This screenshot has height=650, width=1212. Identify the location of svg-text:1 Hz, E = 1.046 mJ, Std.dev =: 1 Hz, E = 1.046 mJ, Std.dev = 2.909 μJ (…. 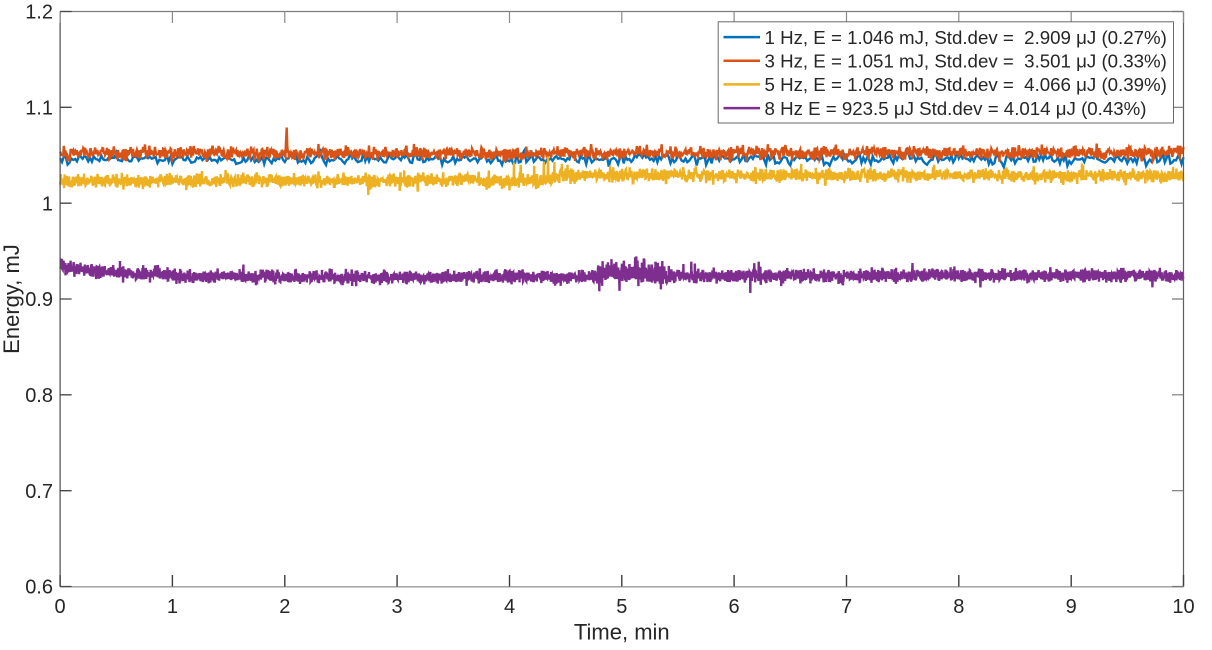
(966, 37).